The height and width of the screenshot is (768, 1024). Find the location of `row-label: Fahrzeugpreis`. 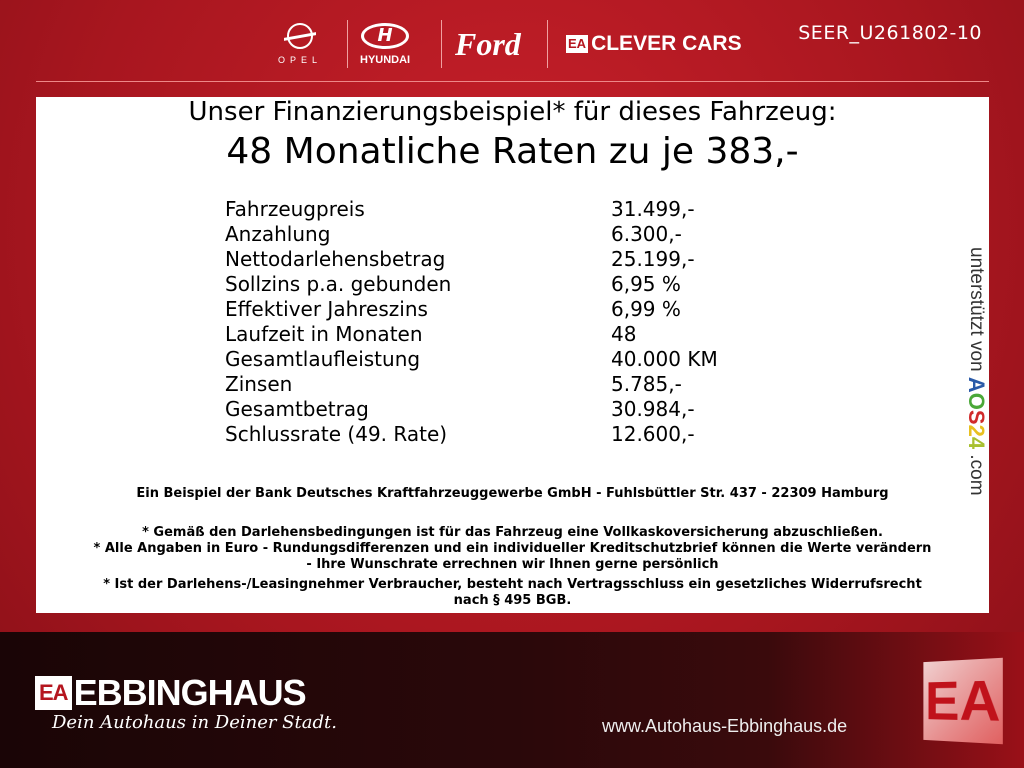

row-label: Fahrzeugpreis is located at coordinates (295, 209).